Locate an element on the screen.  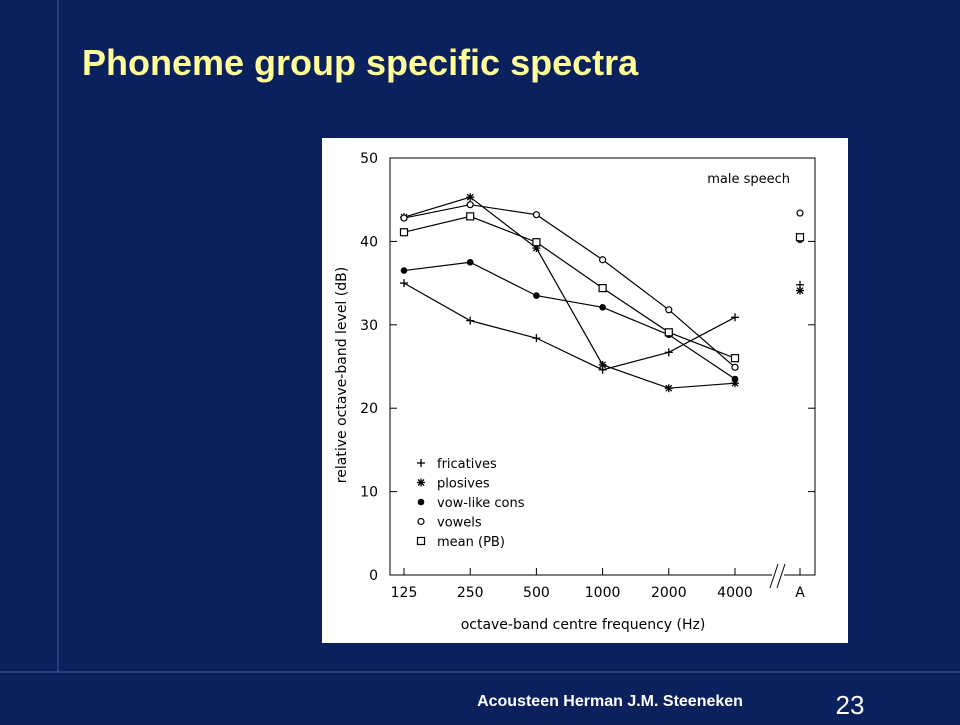
y-tick-label: 0 is located at coordinates (373, 576).